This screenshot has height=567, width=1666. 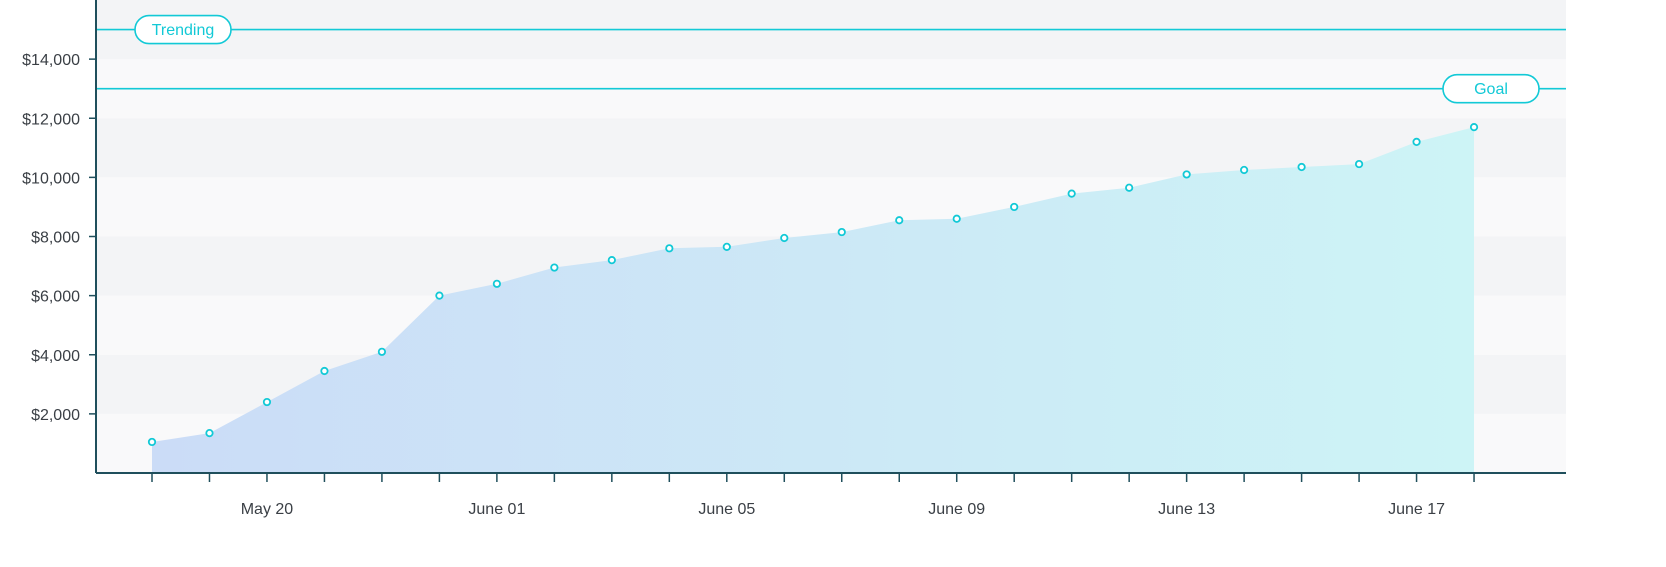 What do you see at coordinates (267, 509) in the screenshot?
I see `x-tick-label: May 20` at bounding box center [267, 509].